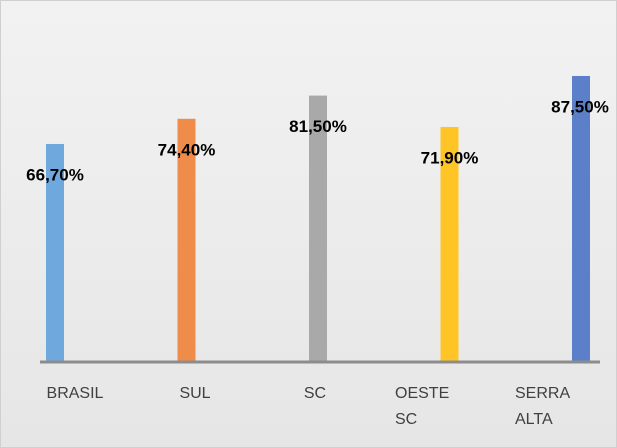 This screenshot has height=448, width=617. Describe the element at coordinates (187, 149) in the screenshot. I see `data-label: 74,40%` at that location.